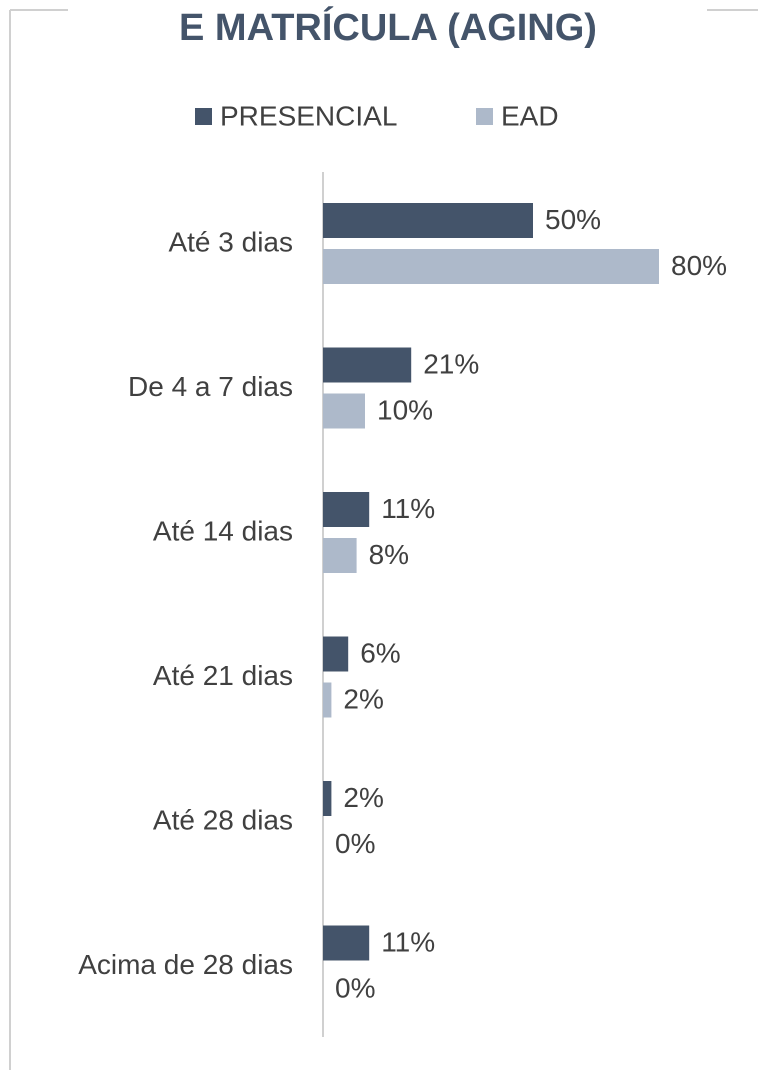  I want to click on data-label: 8%, so click(389, 554).